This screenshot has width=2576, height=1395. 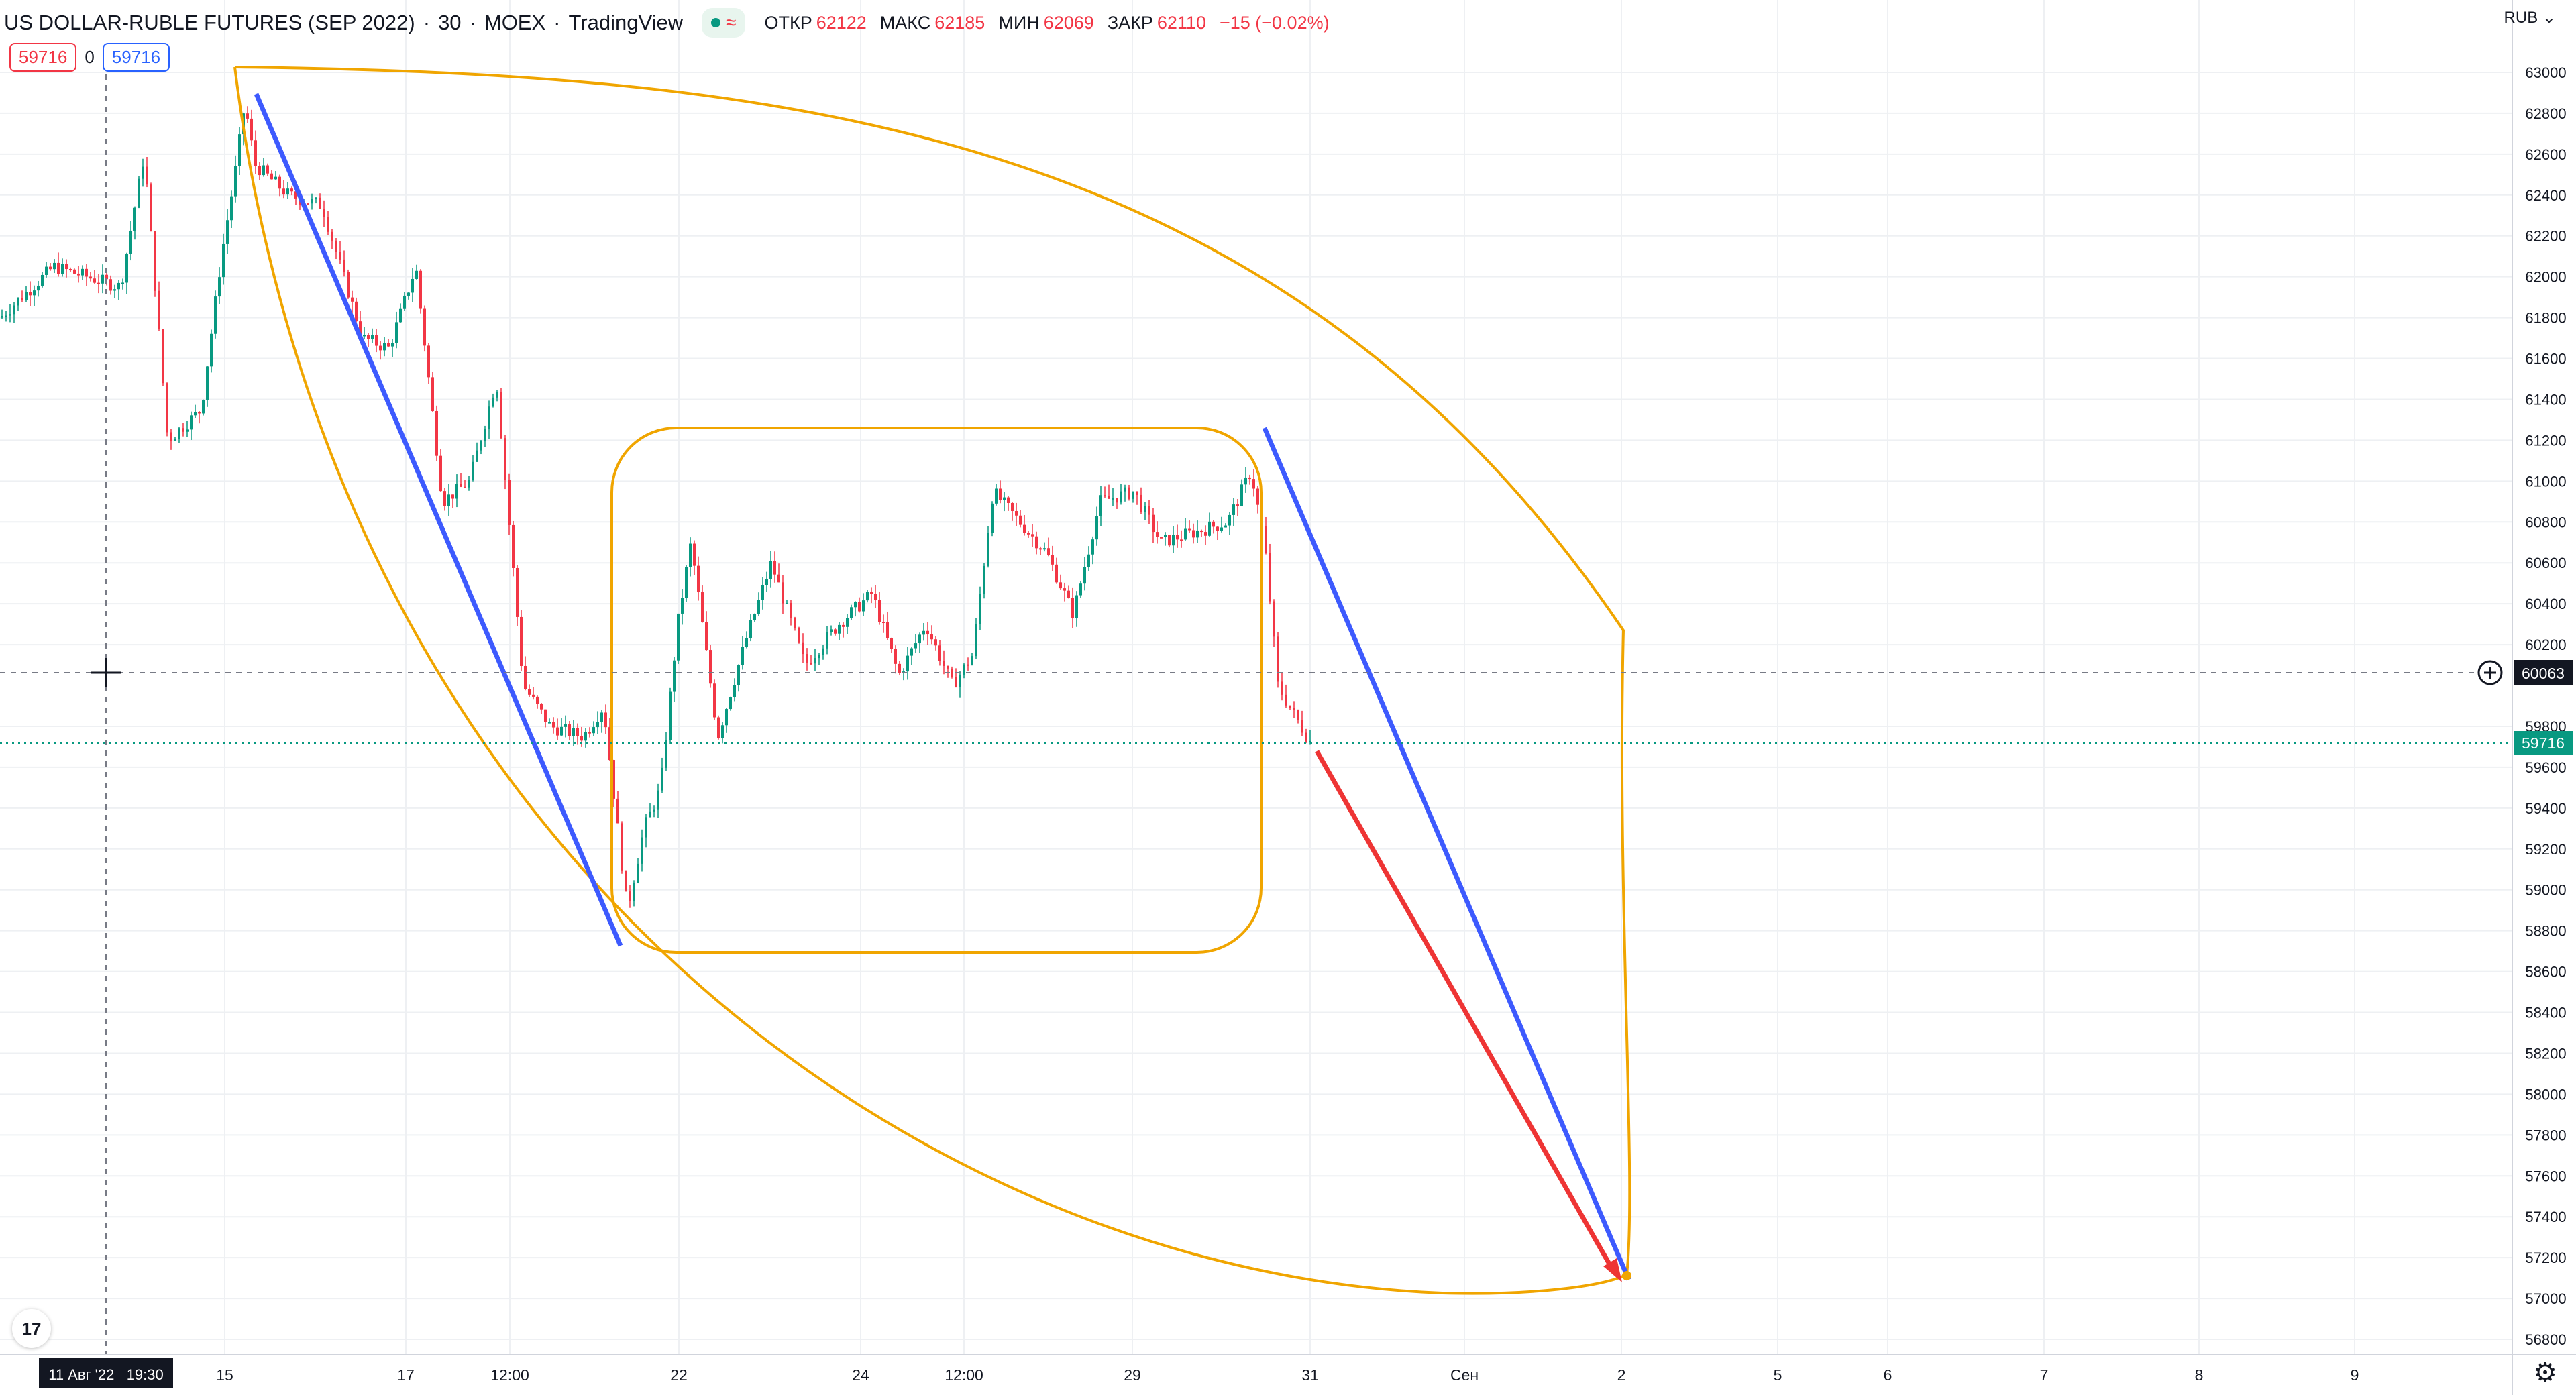 I want to click on time-scale-label: 8, so click(x=2199, y=1375).